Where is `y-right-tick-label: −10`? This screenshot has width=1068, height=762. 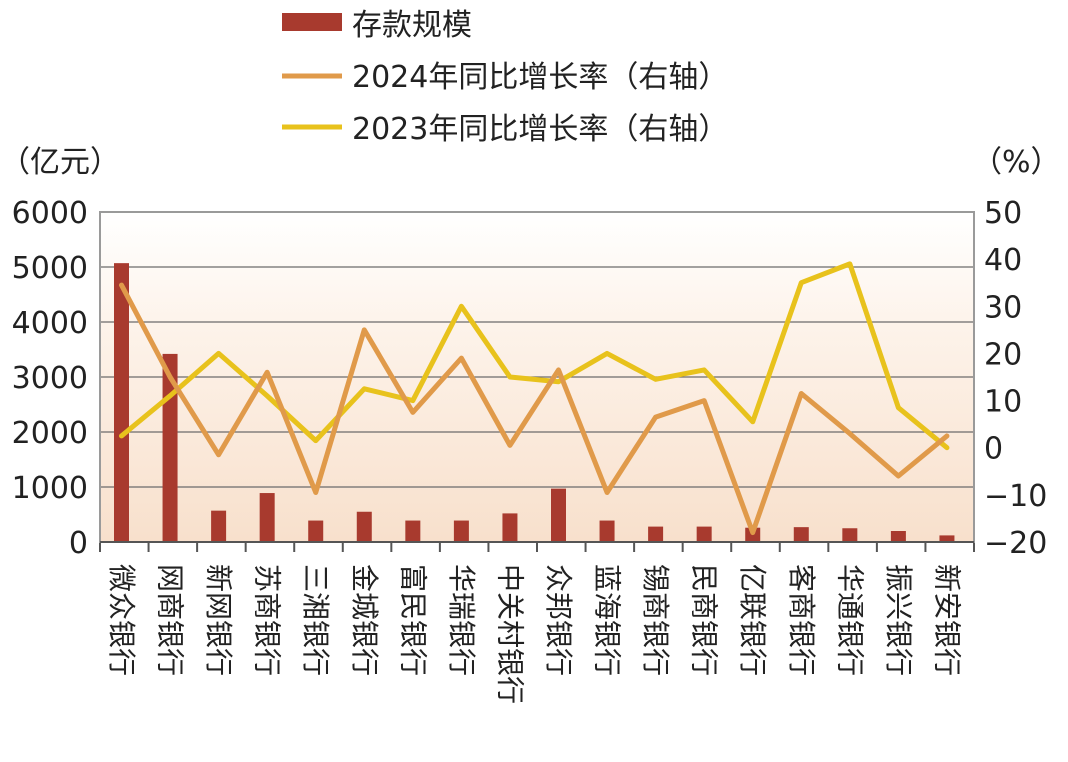
y-right-tick-label: −10 is located at coordinates (1015, 496).